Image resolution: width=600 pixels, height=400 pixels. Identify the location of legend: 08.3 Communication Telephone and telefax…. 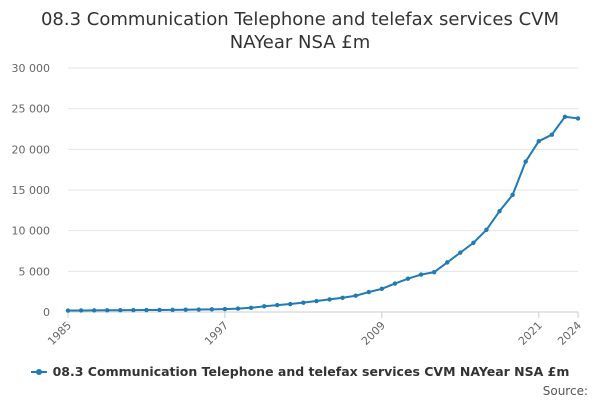
(300, 371).